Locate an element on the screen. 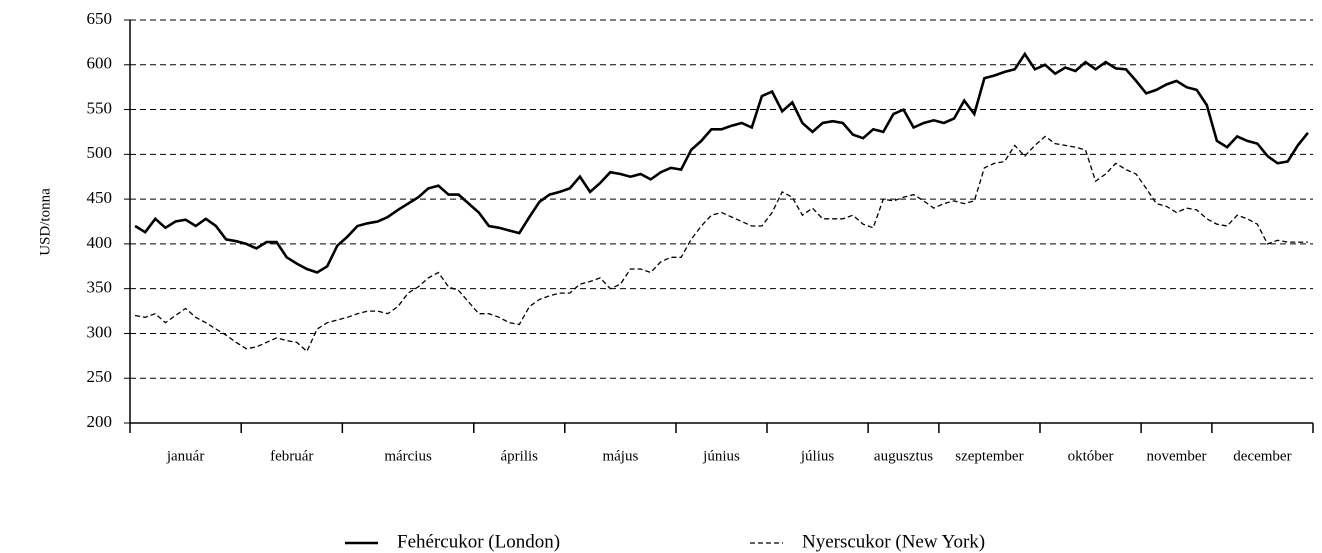 The height and width of the screenshot is (553, 1322). x-tick-label: augusztus is located at coordinates (903, 456).